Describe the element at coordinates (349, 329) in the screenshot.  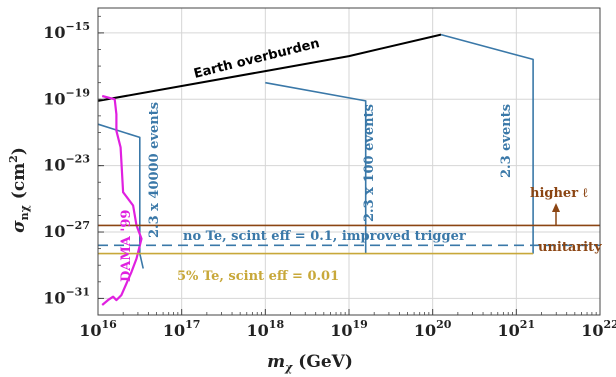
I see `x-tick-label: 1019` at that location.